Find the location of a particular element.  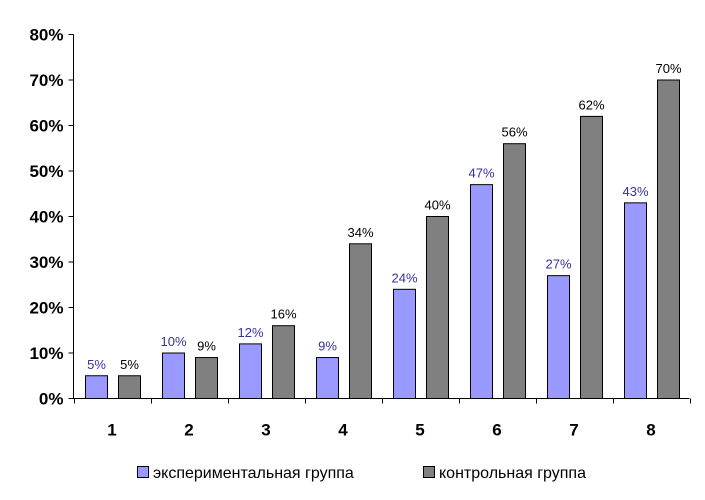

x-tick-label: 1 is located at coordinates (111, 430).